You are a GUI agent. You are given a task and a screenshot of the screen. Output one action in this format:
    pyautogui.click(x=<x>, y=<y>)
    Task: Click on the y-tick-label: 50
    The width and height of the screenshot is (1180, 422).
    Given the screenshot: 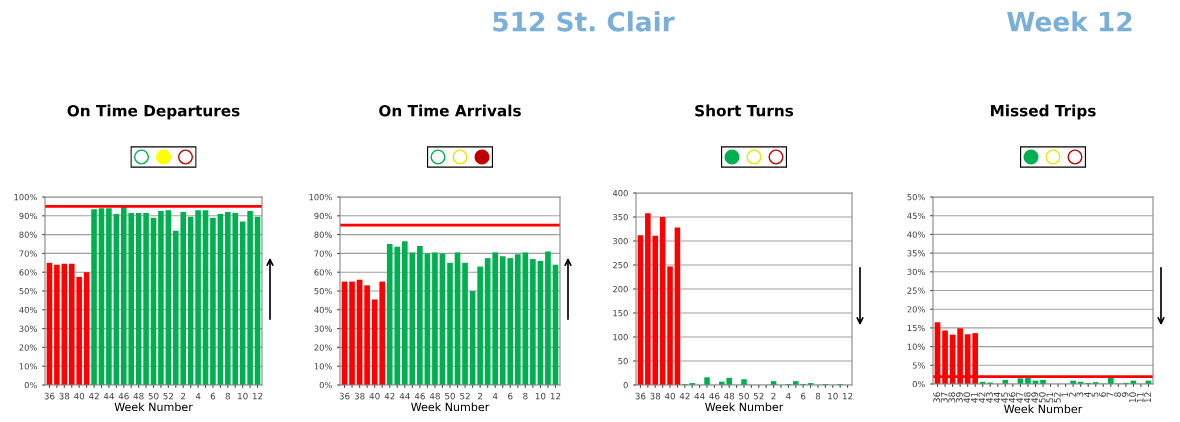 What is the action you would take?
    pyautogui.click(x=623, y=361)
    